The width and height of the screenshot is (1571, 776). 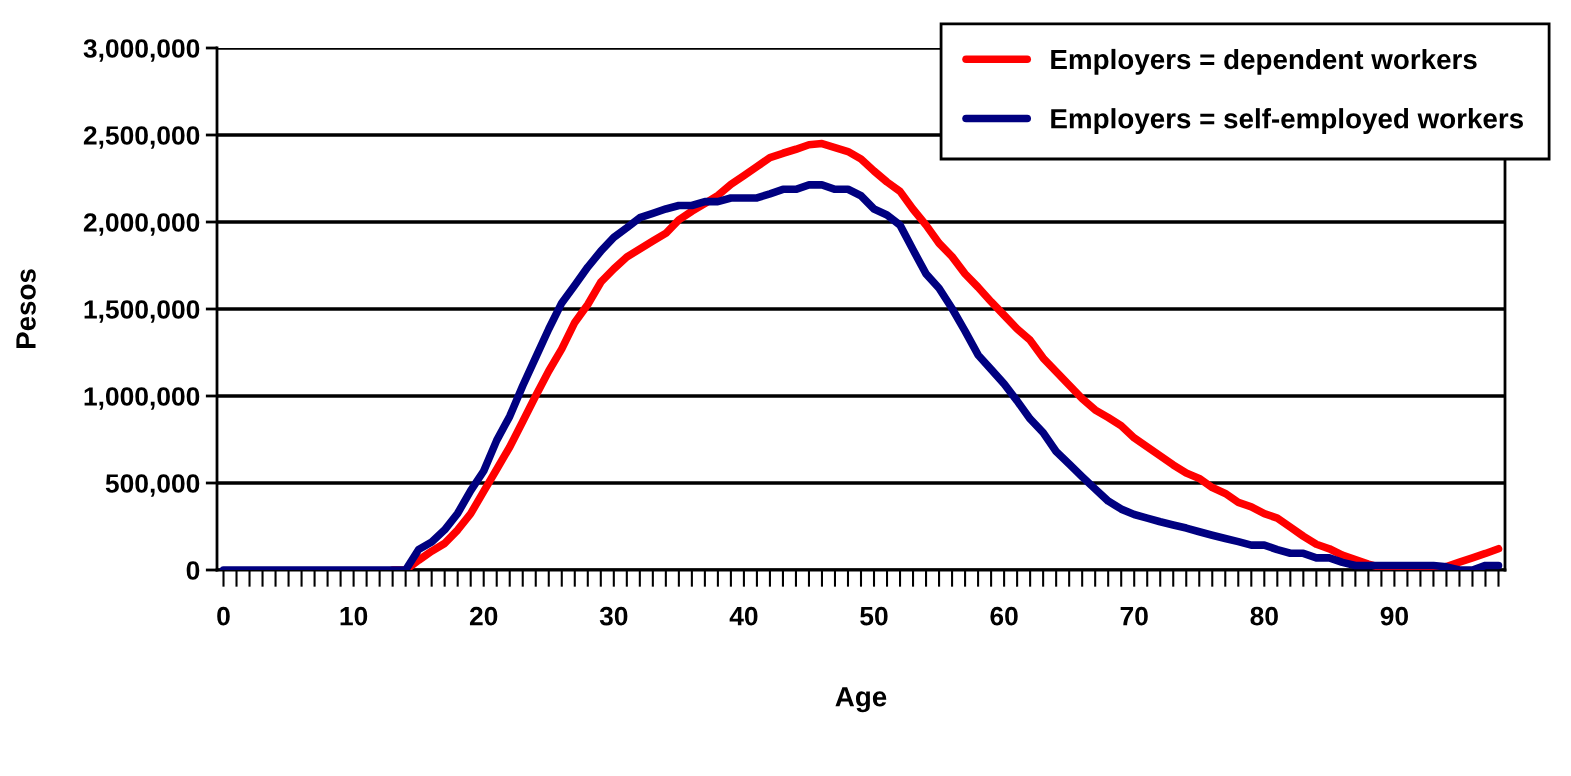 What do you see at coordinates (874, 616) in the screenshot?
I see `x-tick-label: 50` at bounding box center [874, 616].